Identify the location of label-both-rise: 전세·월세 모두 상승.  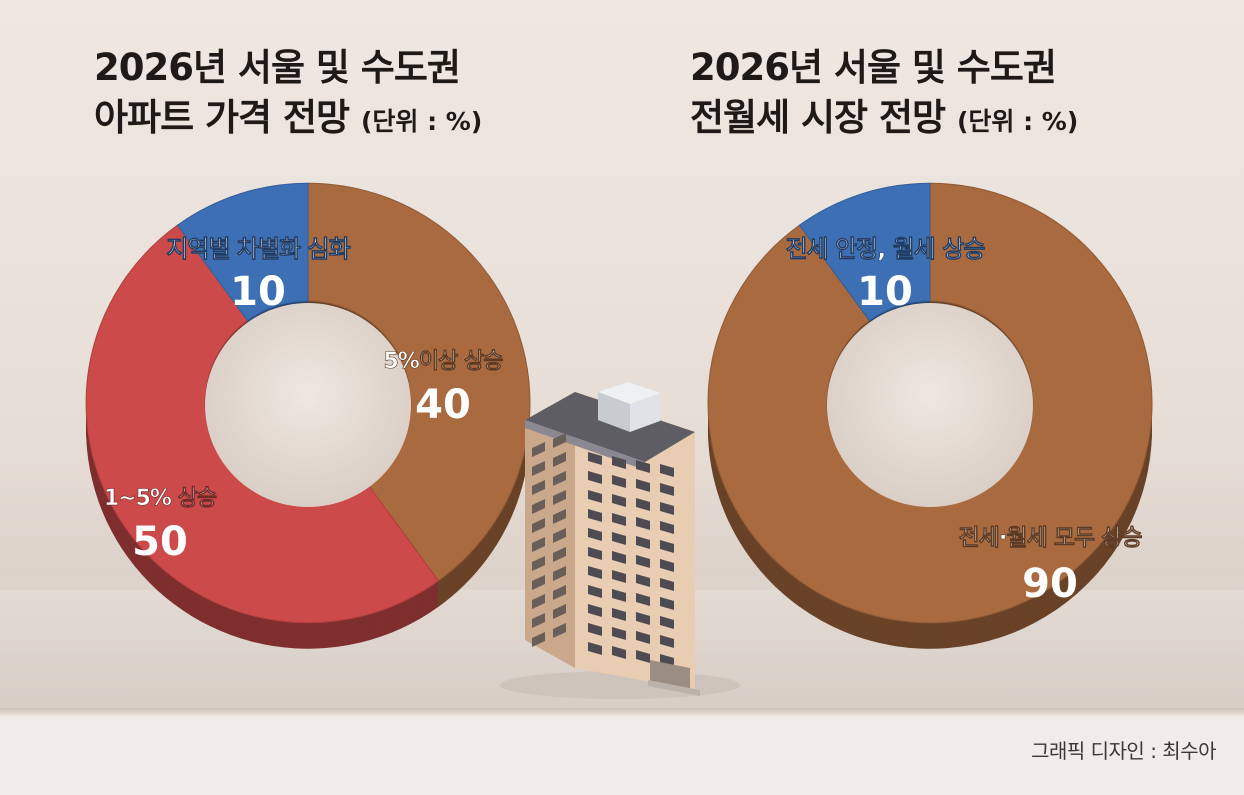
(1050, 538).